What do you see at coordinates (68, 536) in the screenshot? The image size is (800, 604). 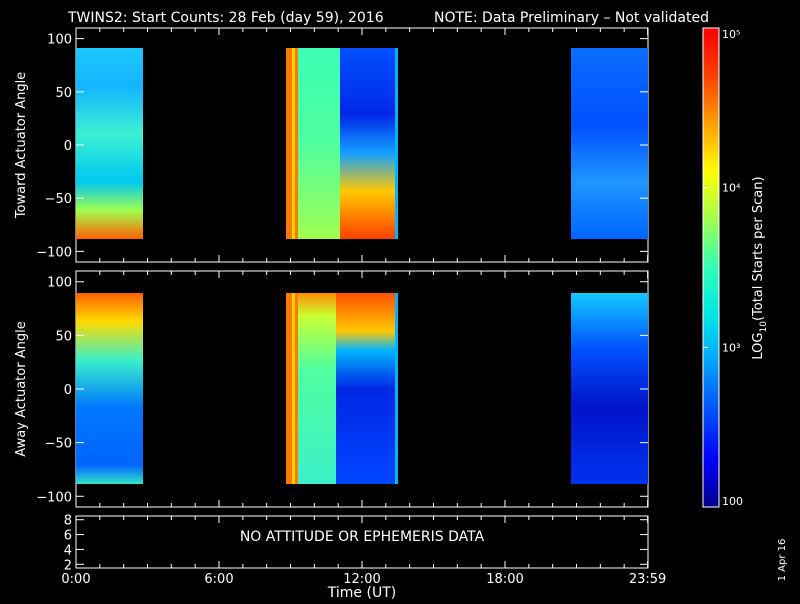 I see `attitude-ytick-label: 6` at bounding box center [68, 536].